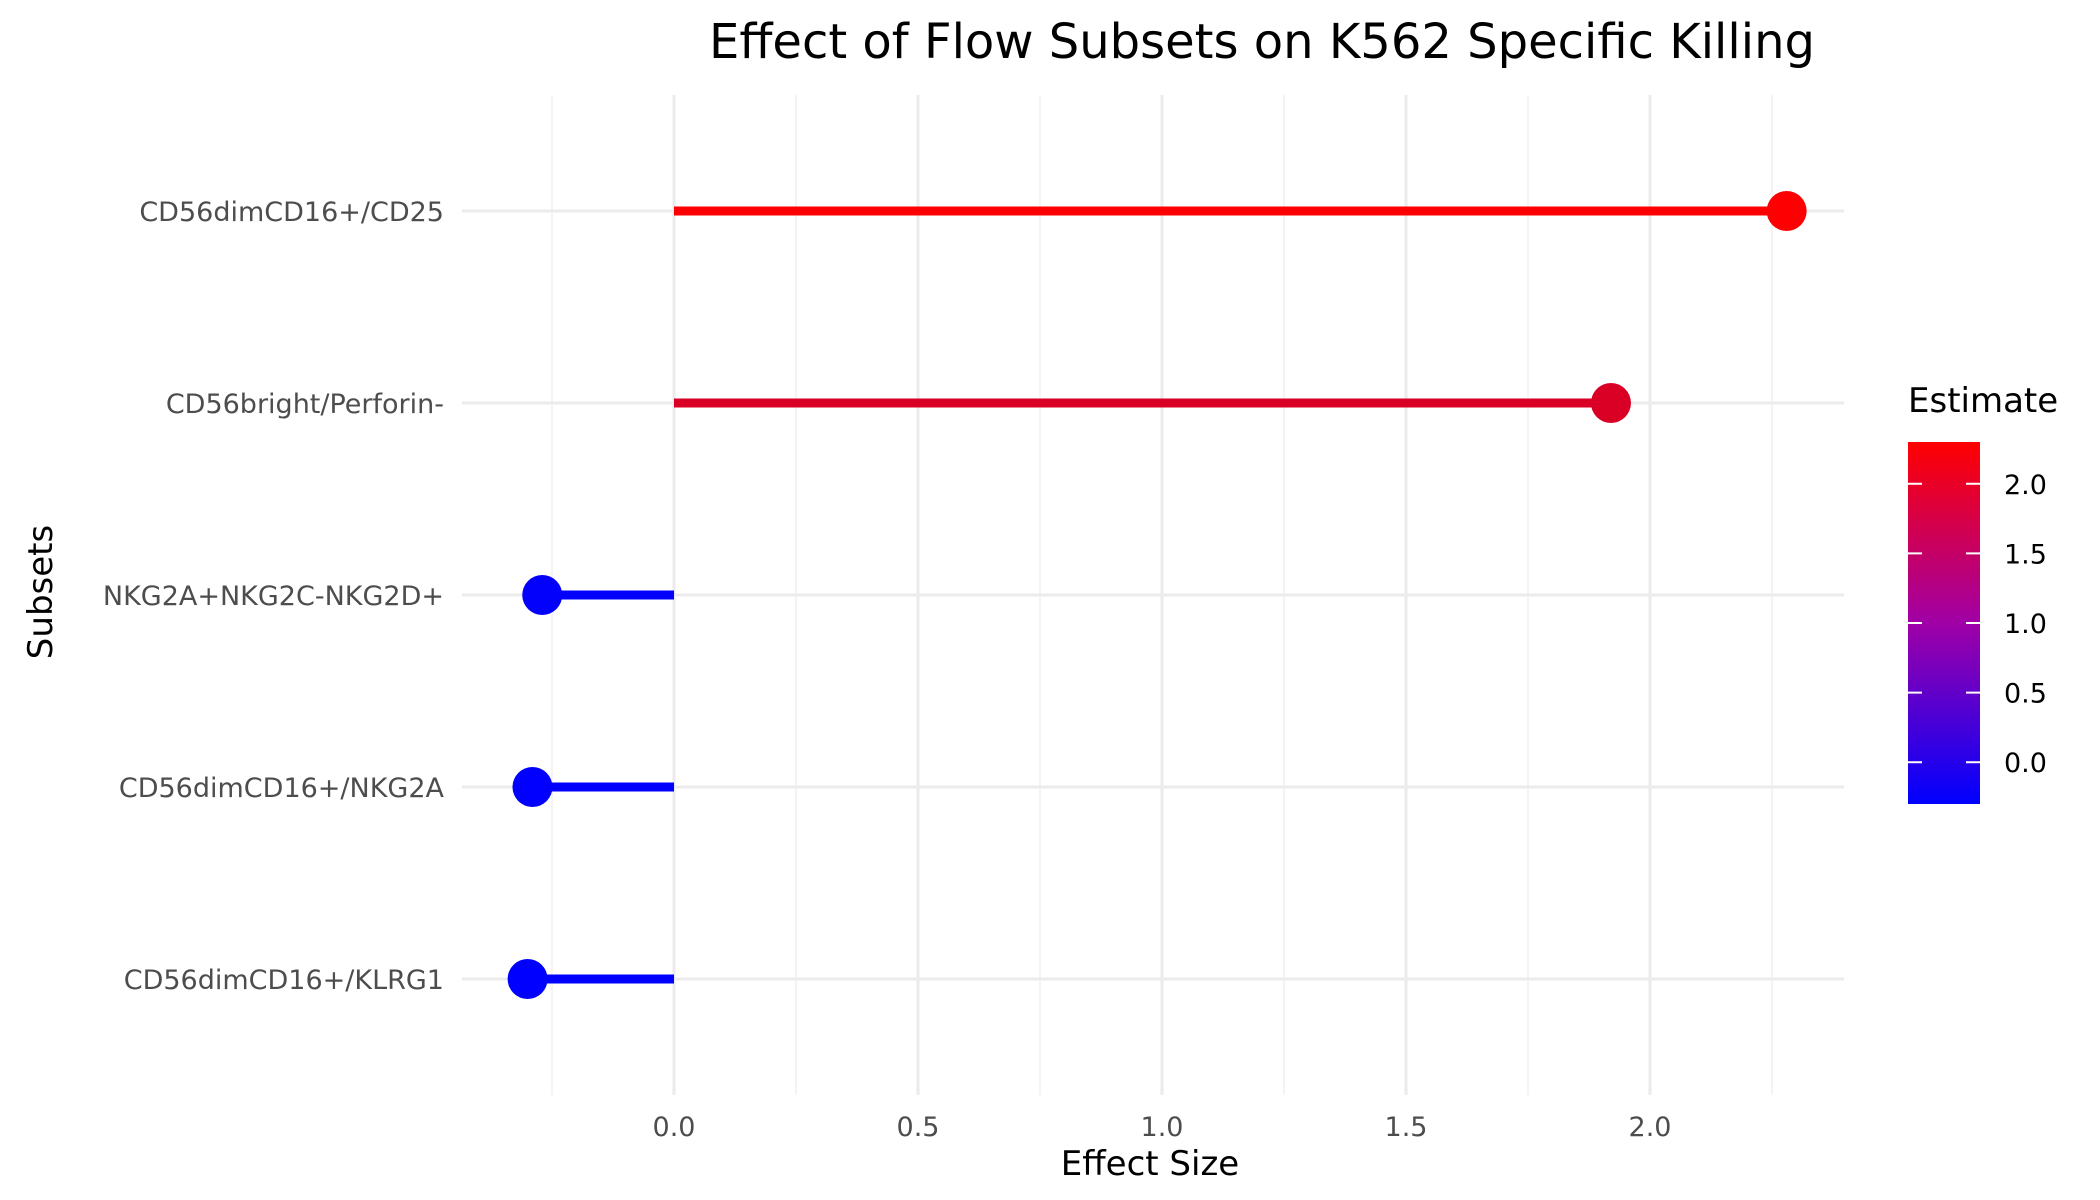 The width and height of the screenshot is (2100, 1200). I want to click on y-axis-title: Subsets, so click(41, 592).